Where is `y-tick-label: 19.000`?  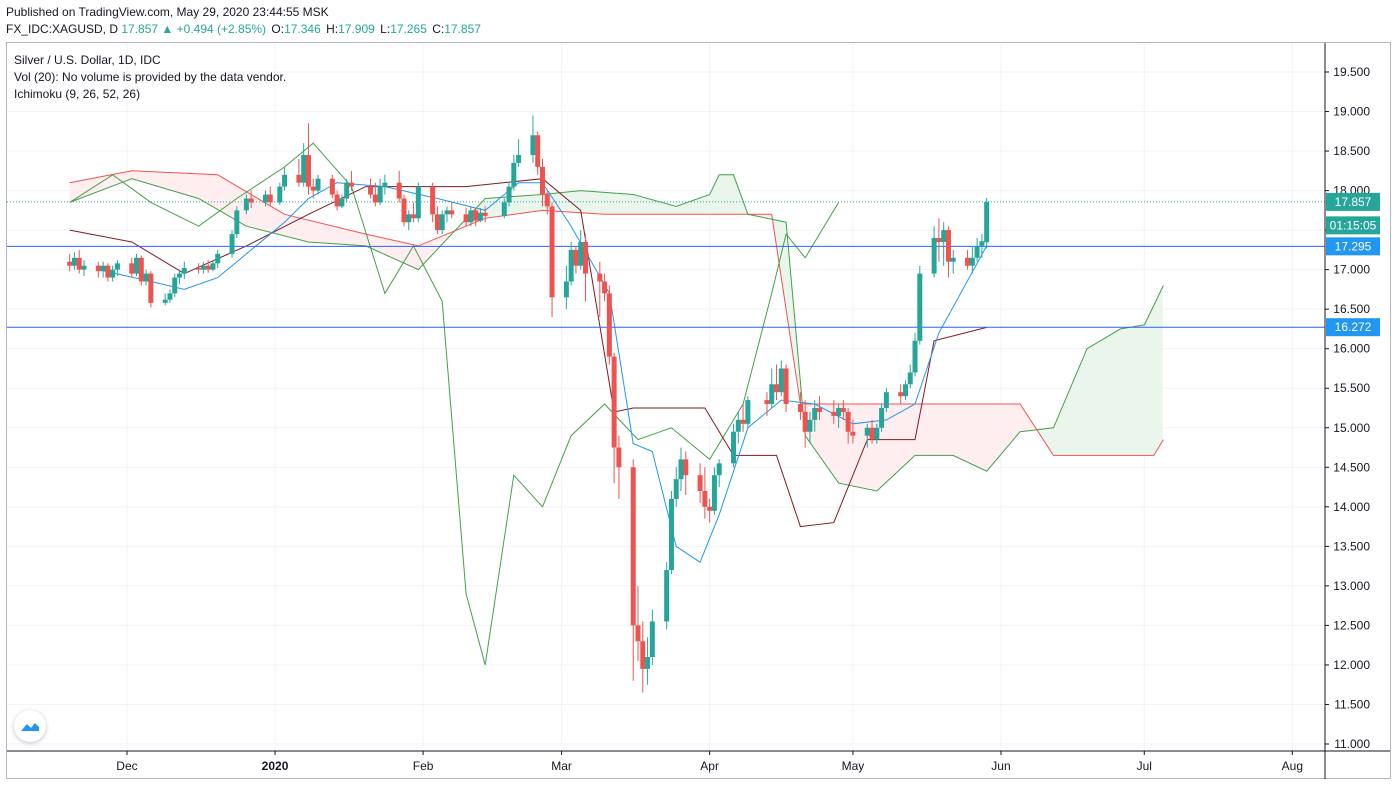 y-tick-label: 19.000 is located at coordinates (1351, 112).